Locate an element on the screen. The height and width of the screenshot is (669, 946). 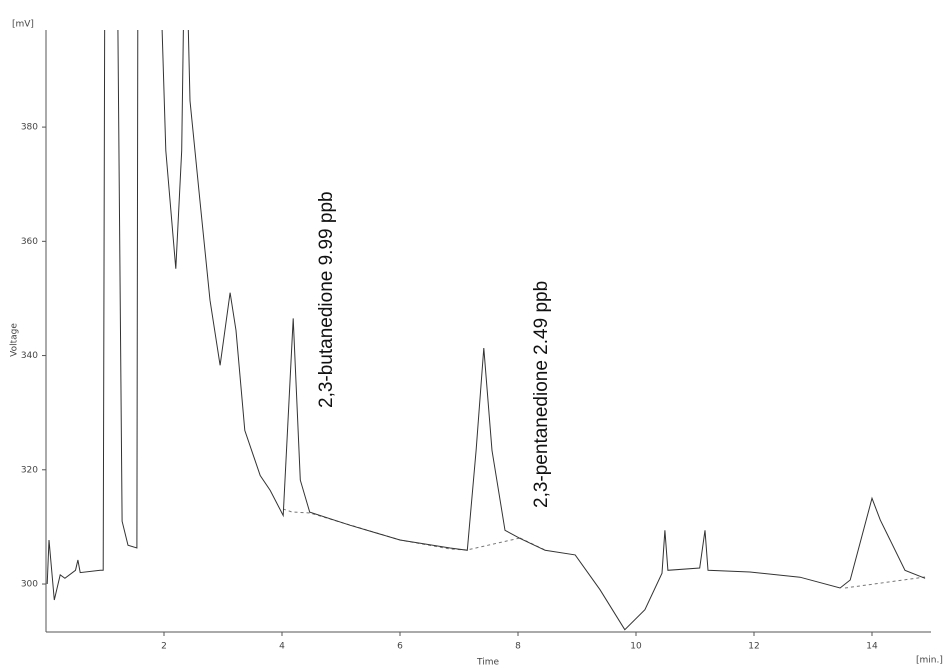
annotation: 2,3-butanedione 9.99 ppb is located at coordinates (326, 299).